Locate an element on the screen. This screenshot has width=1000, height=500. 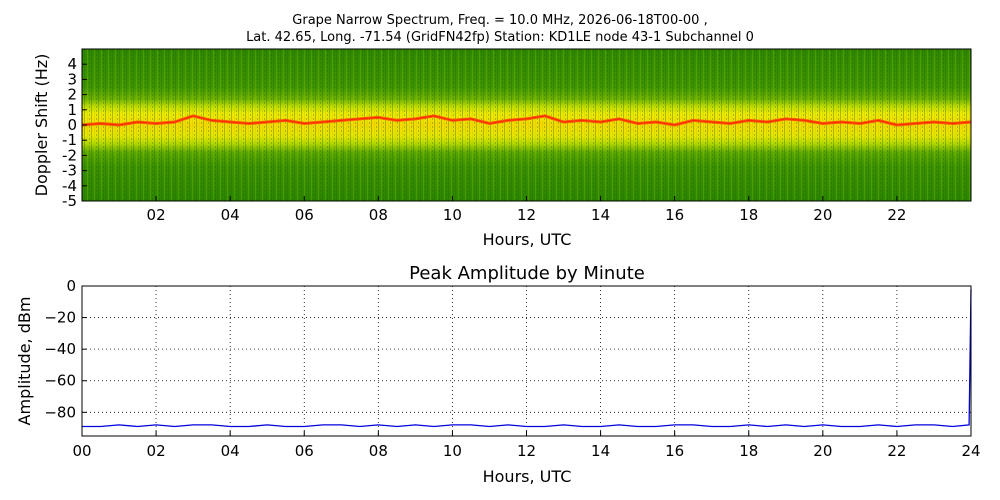
amplitude-x-tick-label: 16 is located at coordinates (674, 451).